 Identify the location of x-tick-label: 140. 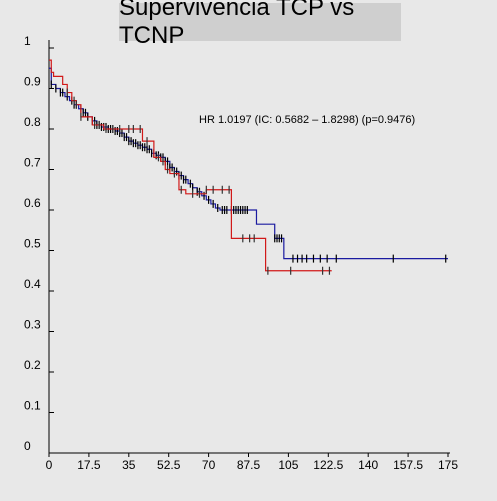
(368, 465).